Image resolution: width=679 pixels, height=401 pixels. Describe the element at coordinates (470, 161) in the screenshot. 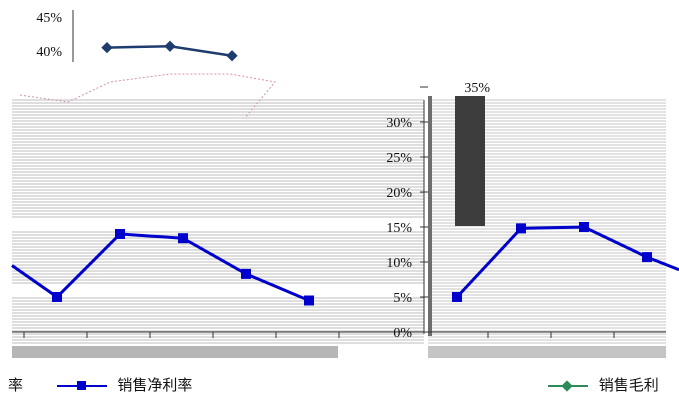

I see `dark-band` at that location.